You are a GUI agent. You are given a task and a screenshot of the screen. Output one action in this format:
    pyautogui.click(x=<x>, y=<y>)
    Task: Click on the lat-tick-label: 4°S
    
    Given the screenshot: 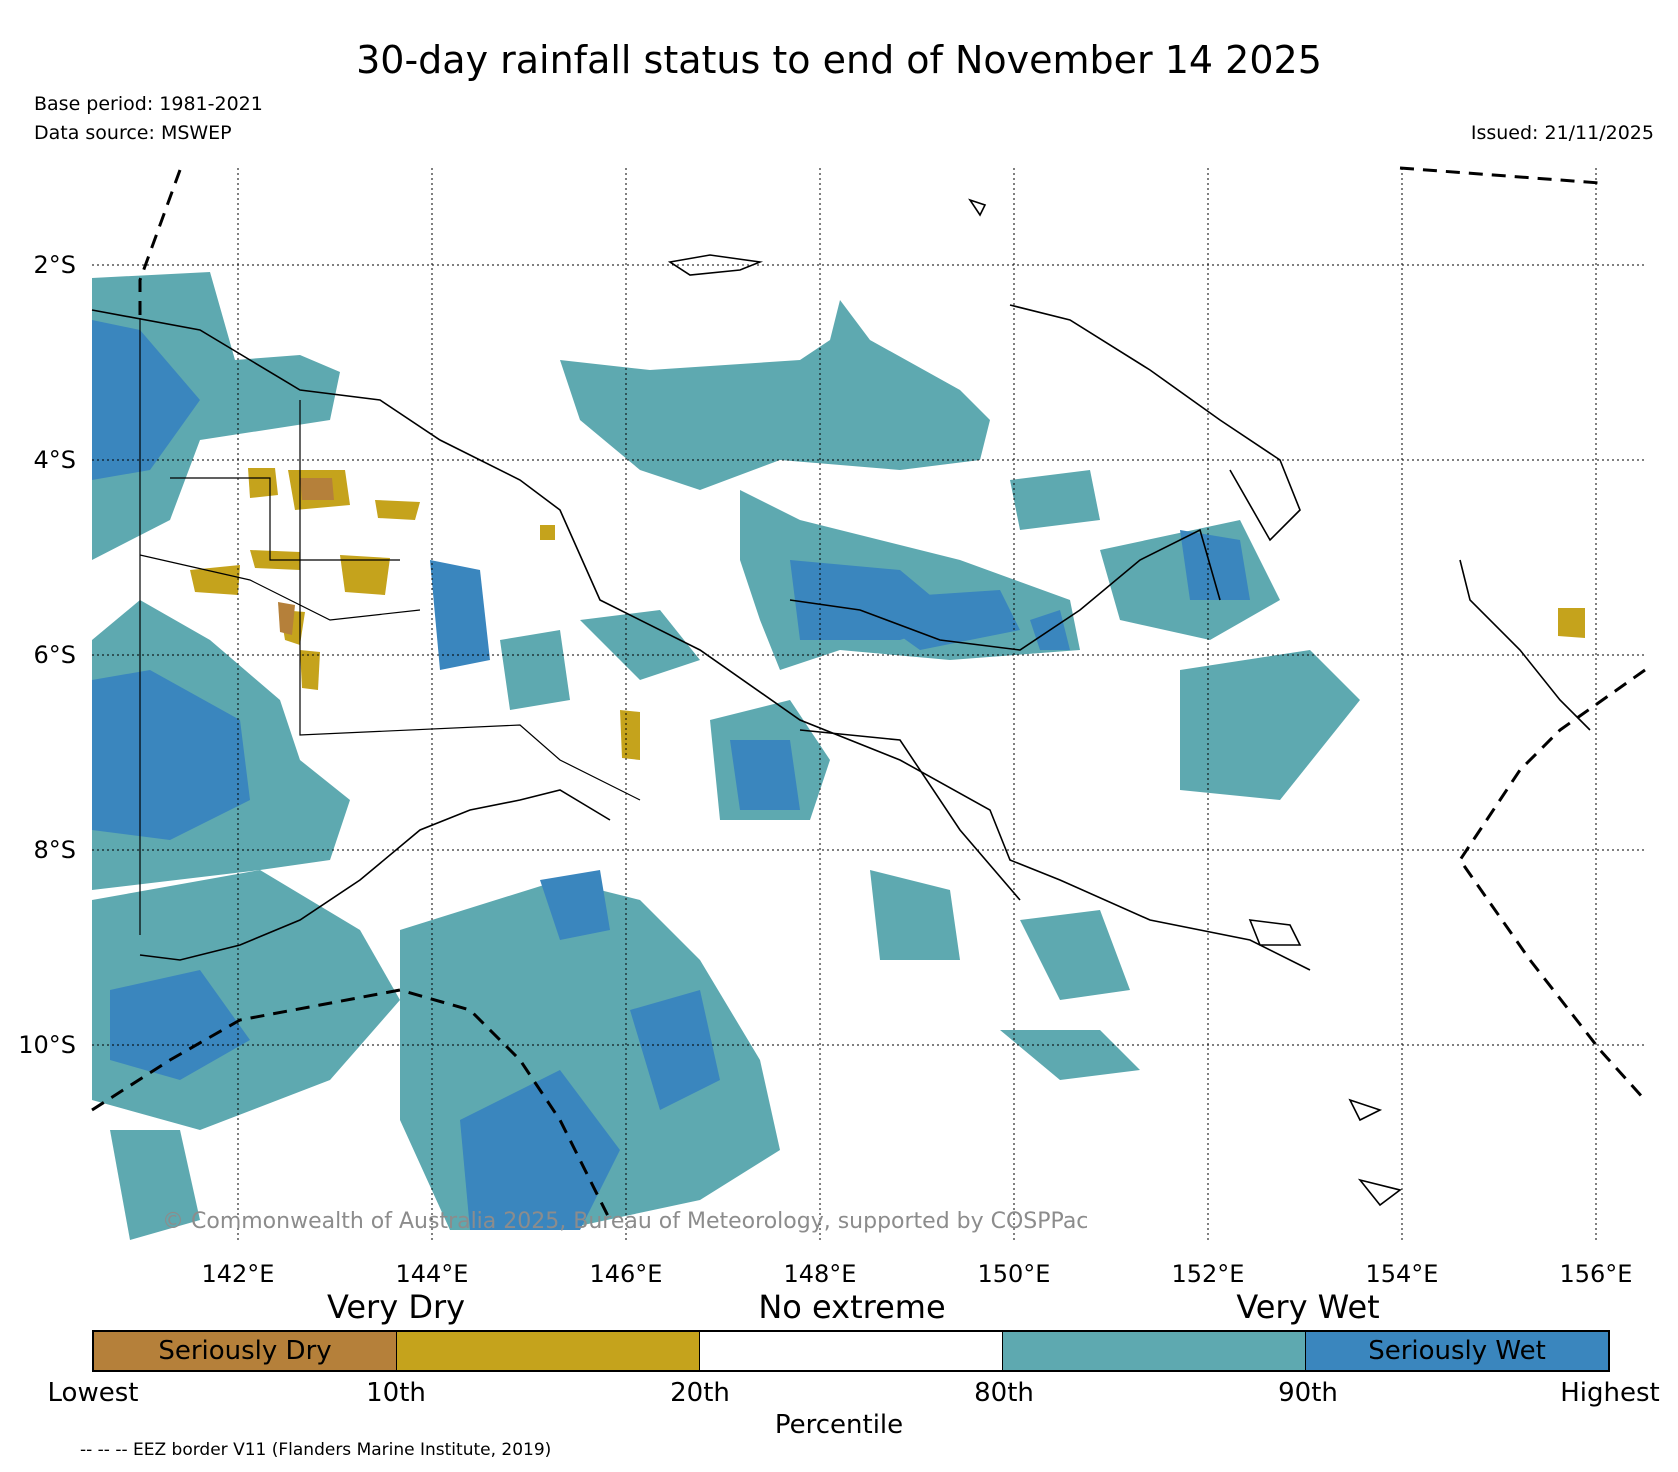 What is the action you would take?
    pyautogui.click(x=54, y=460)
    